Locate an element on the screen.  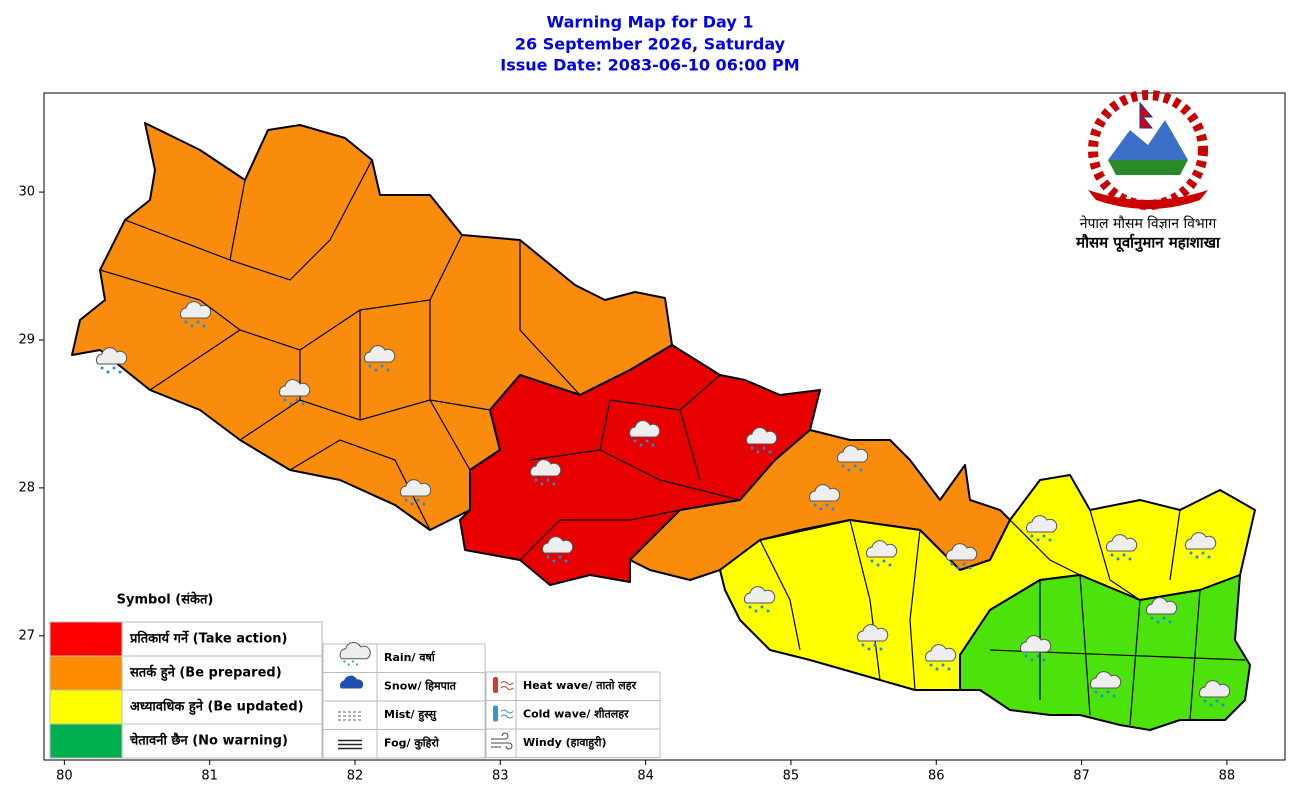
x-tick-label: 85 is located at coordinates (791, 776).